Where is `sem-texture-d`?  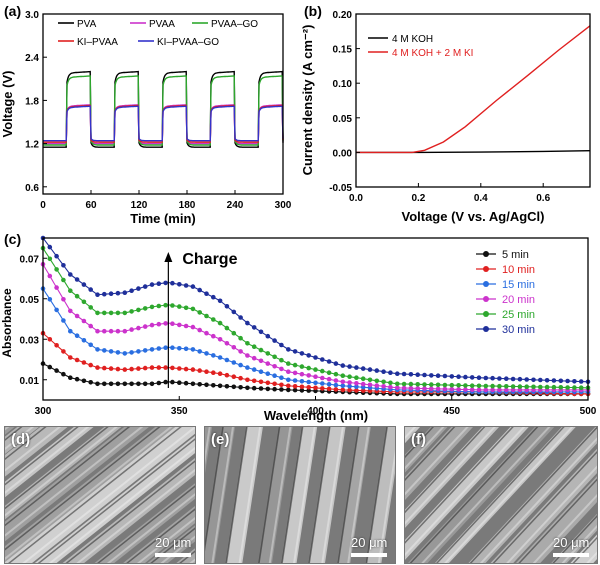 sem-texture-d is located at coordinates (100, 495).